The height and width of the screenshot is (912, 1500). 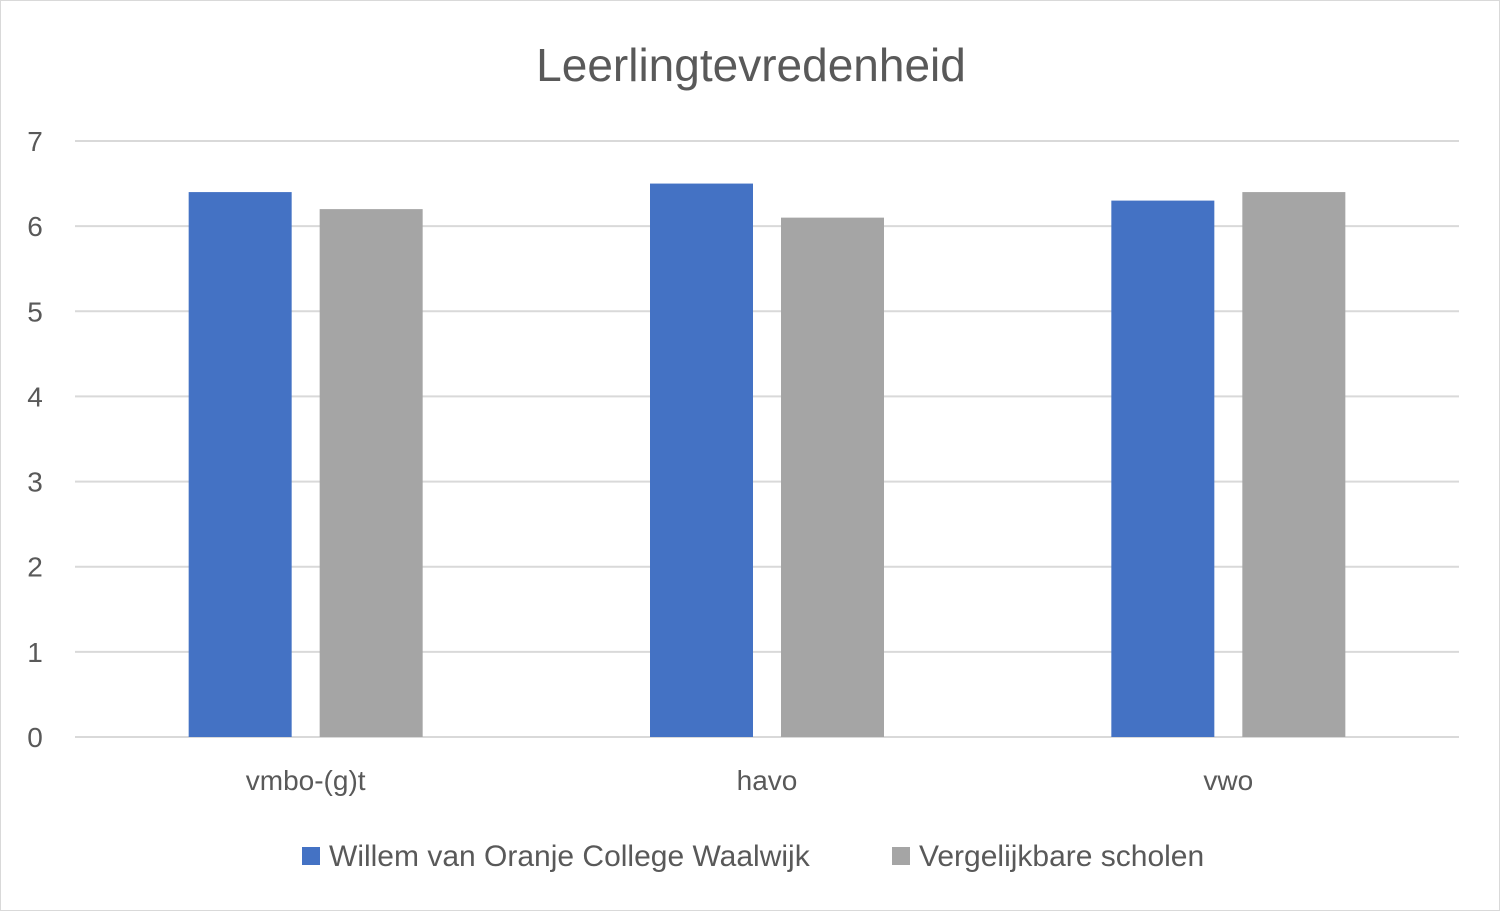 What do you see at coordinates (35, 226) in the screenshot?
I see `y-tick-label: 6` at bounding box center [35, 226].